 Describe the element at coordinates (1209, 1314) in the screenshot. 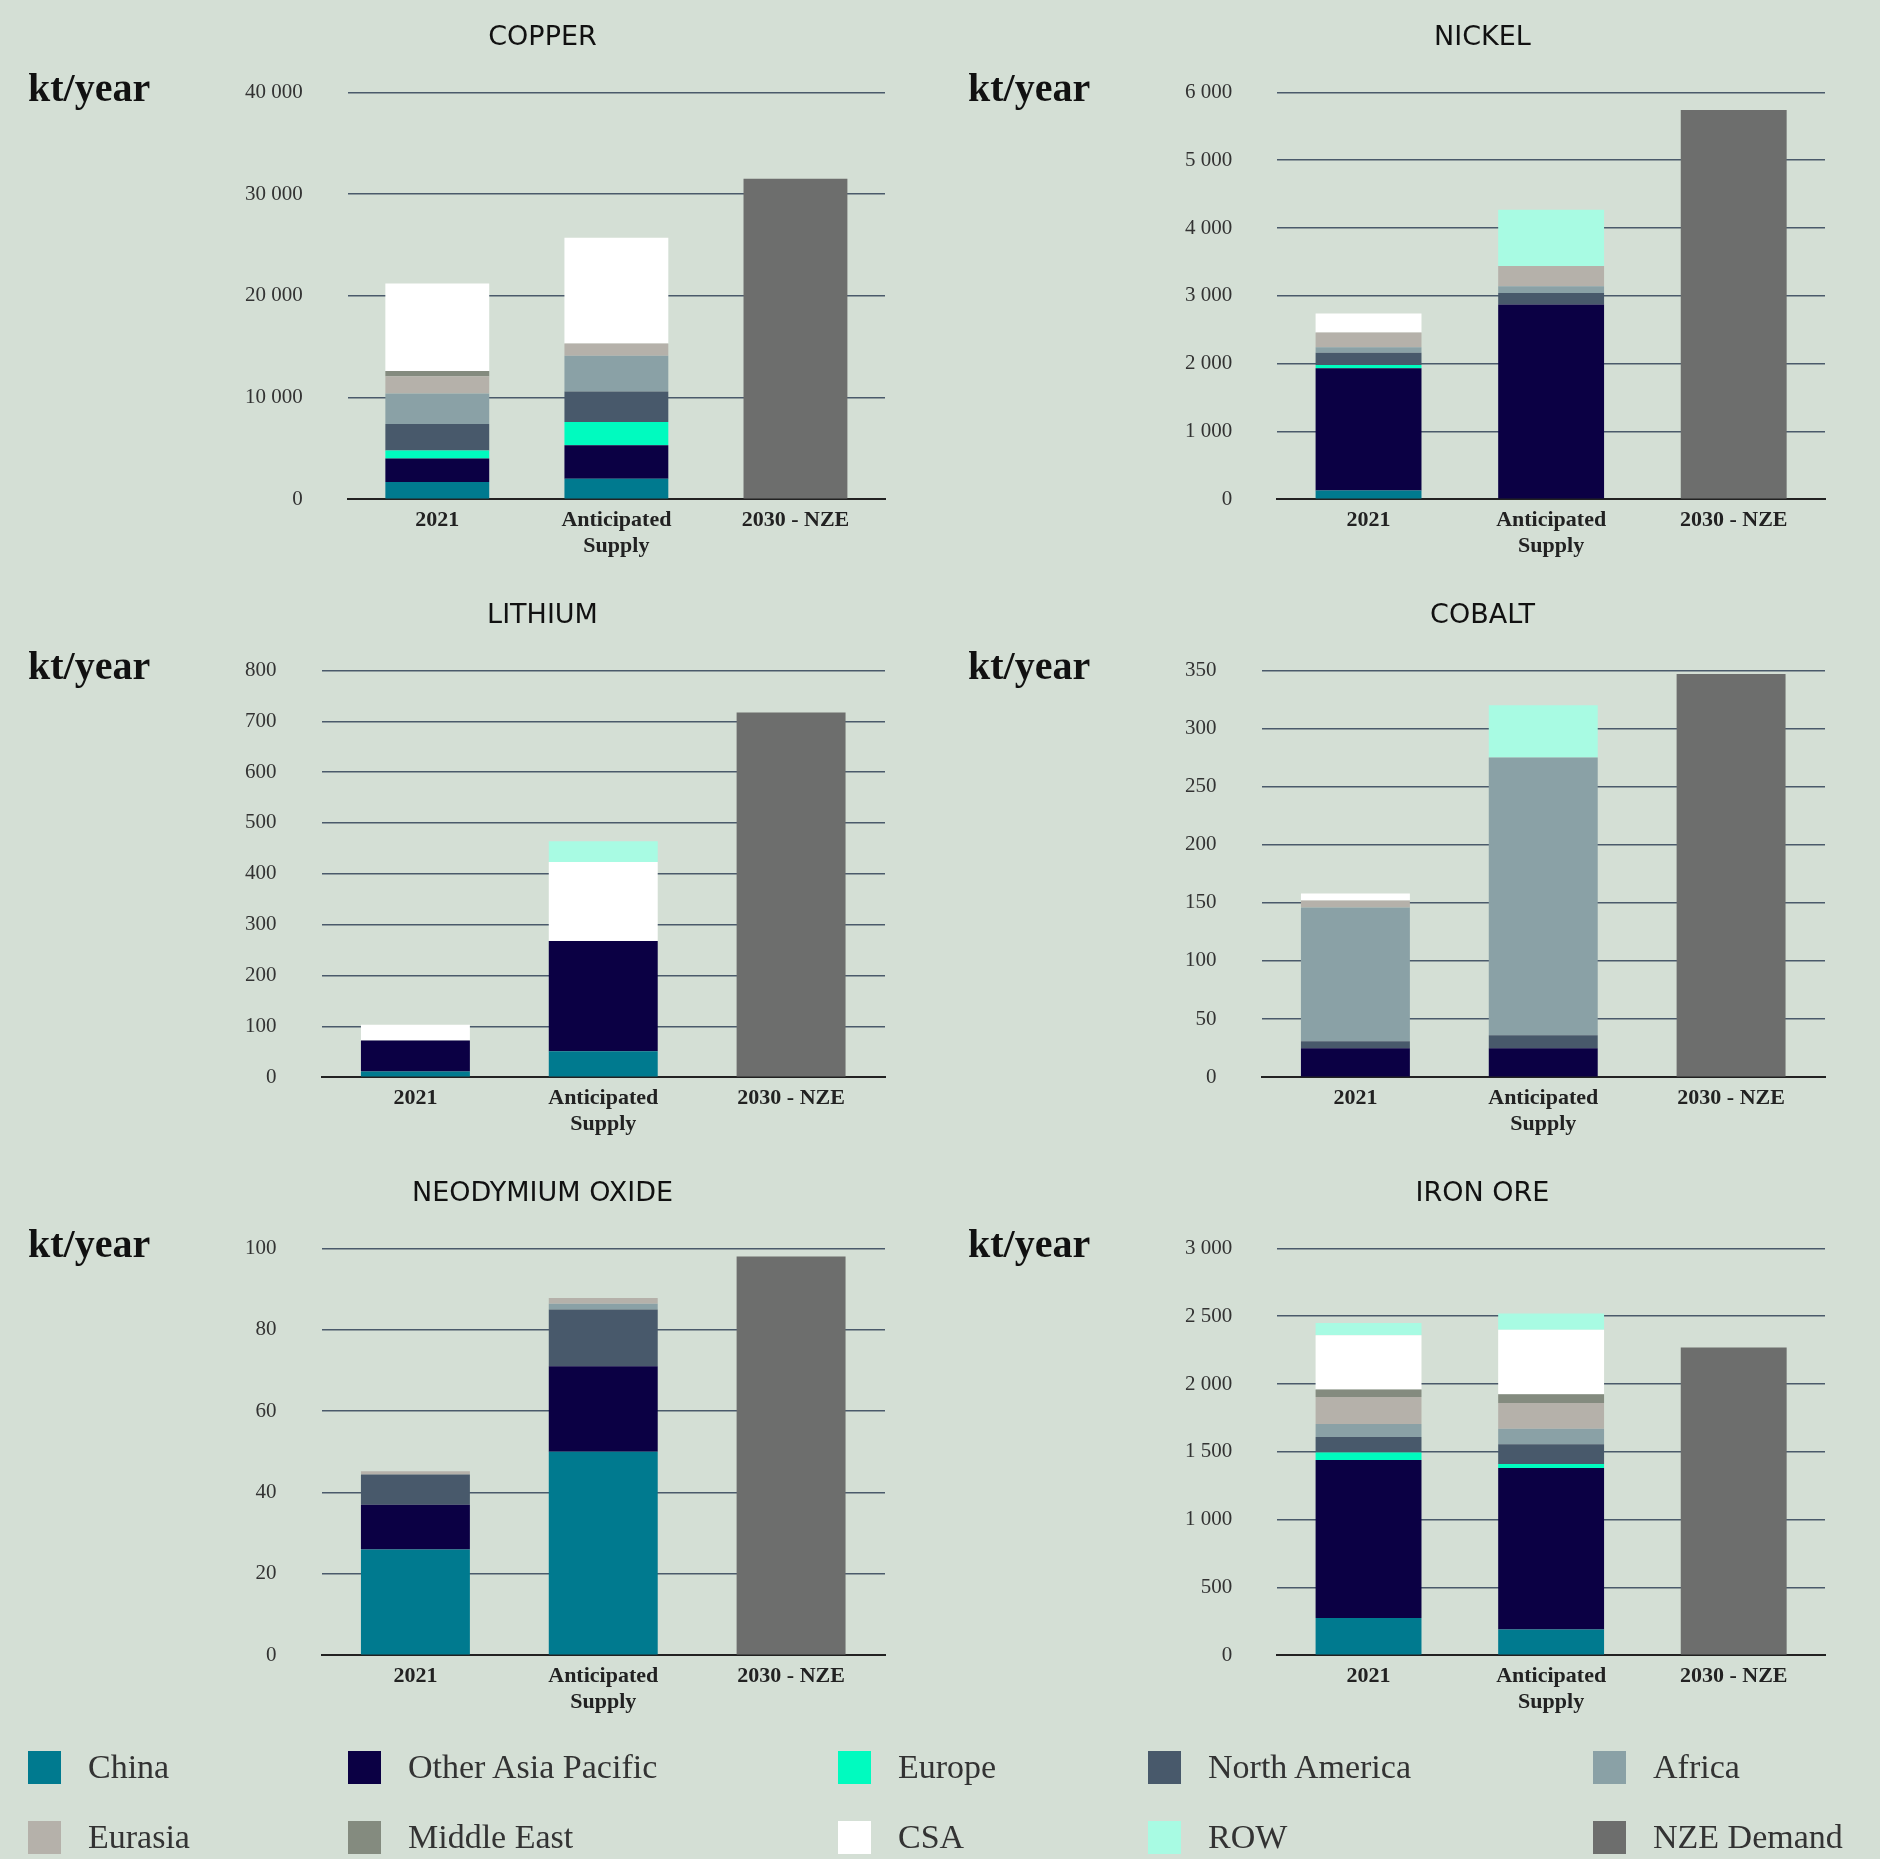

I see `y-tick-label: 2 500` at that location.